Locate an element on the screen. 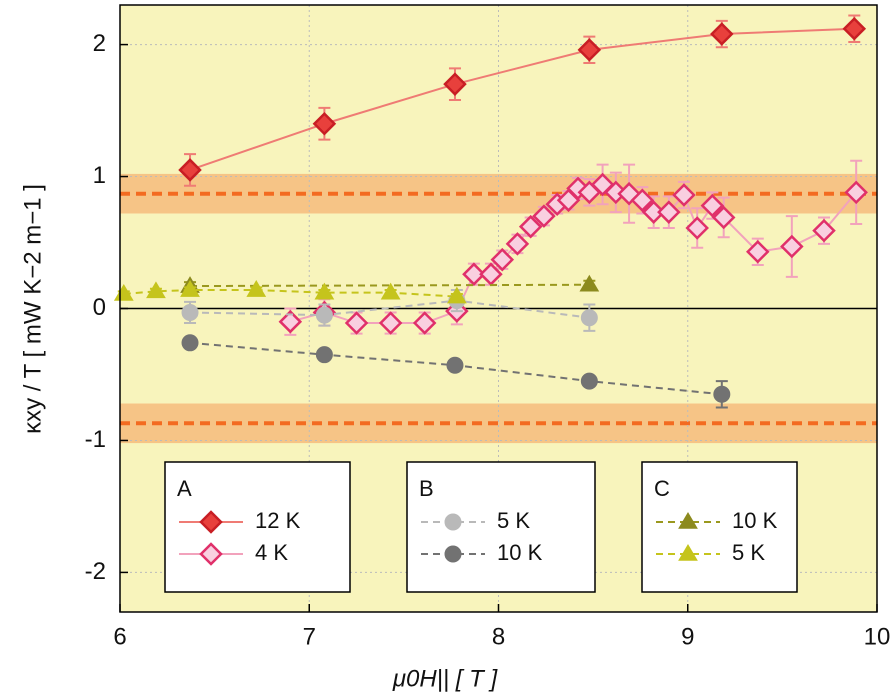 Image resolution: width=893 pixels, height=700 pixels. y-tick-label: -1 is located at coordinates (95, 439).